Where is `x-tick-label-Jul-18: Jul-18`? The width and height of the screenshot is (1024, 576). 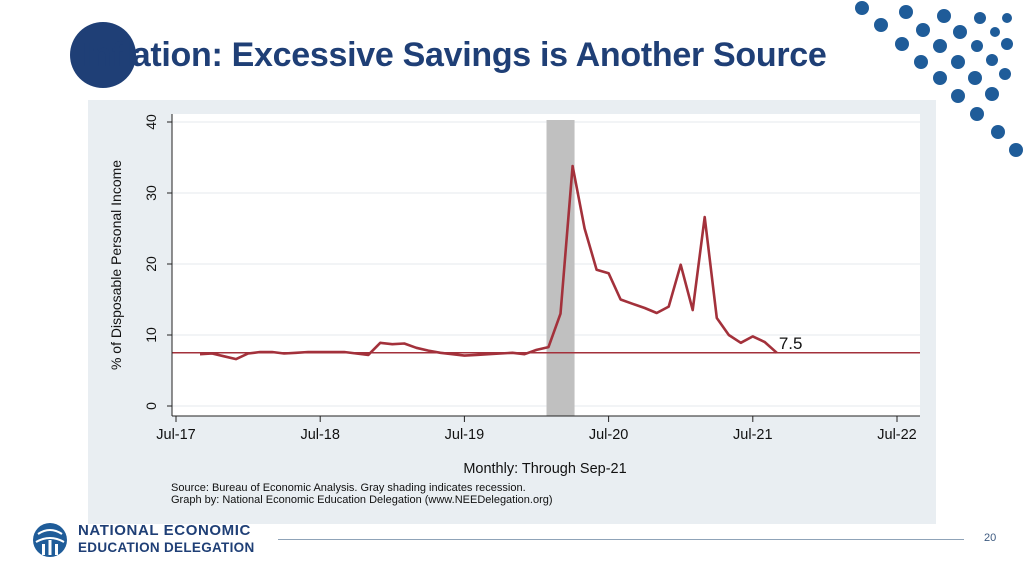
x-tick-label-Jul-18: Jul-18 is located at coordinates (320, 435).